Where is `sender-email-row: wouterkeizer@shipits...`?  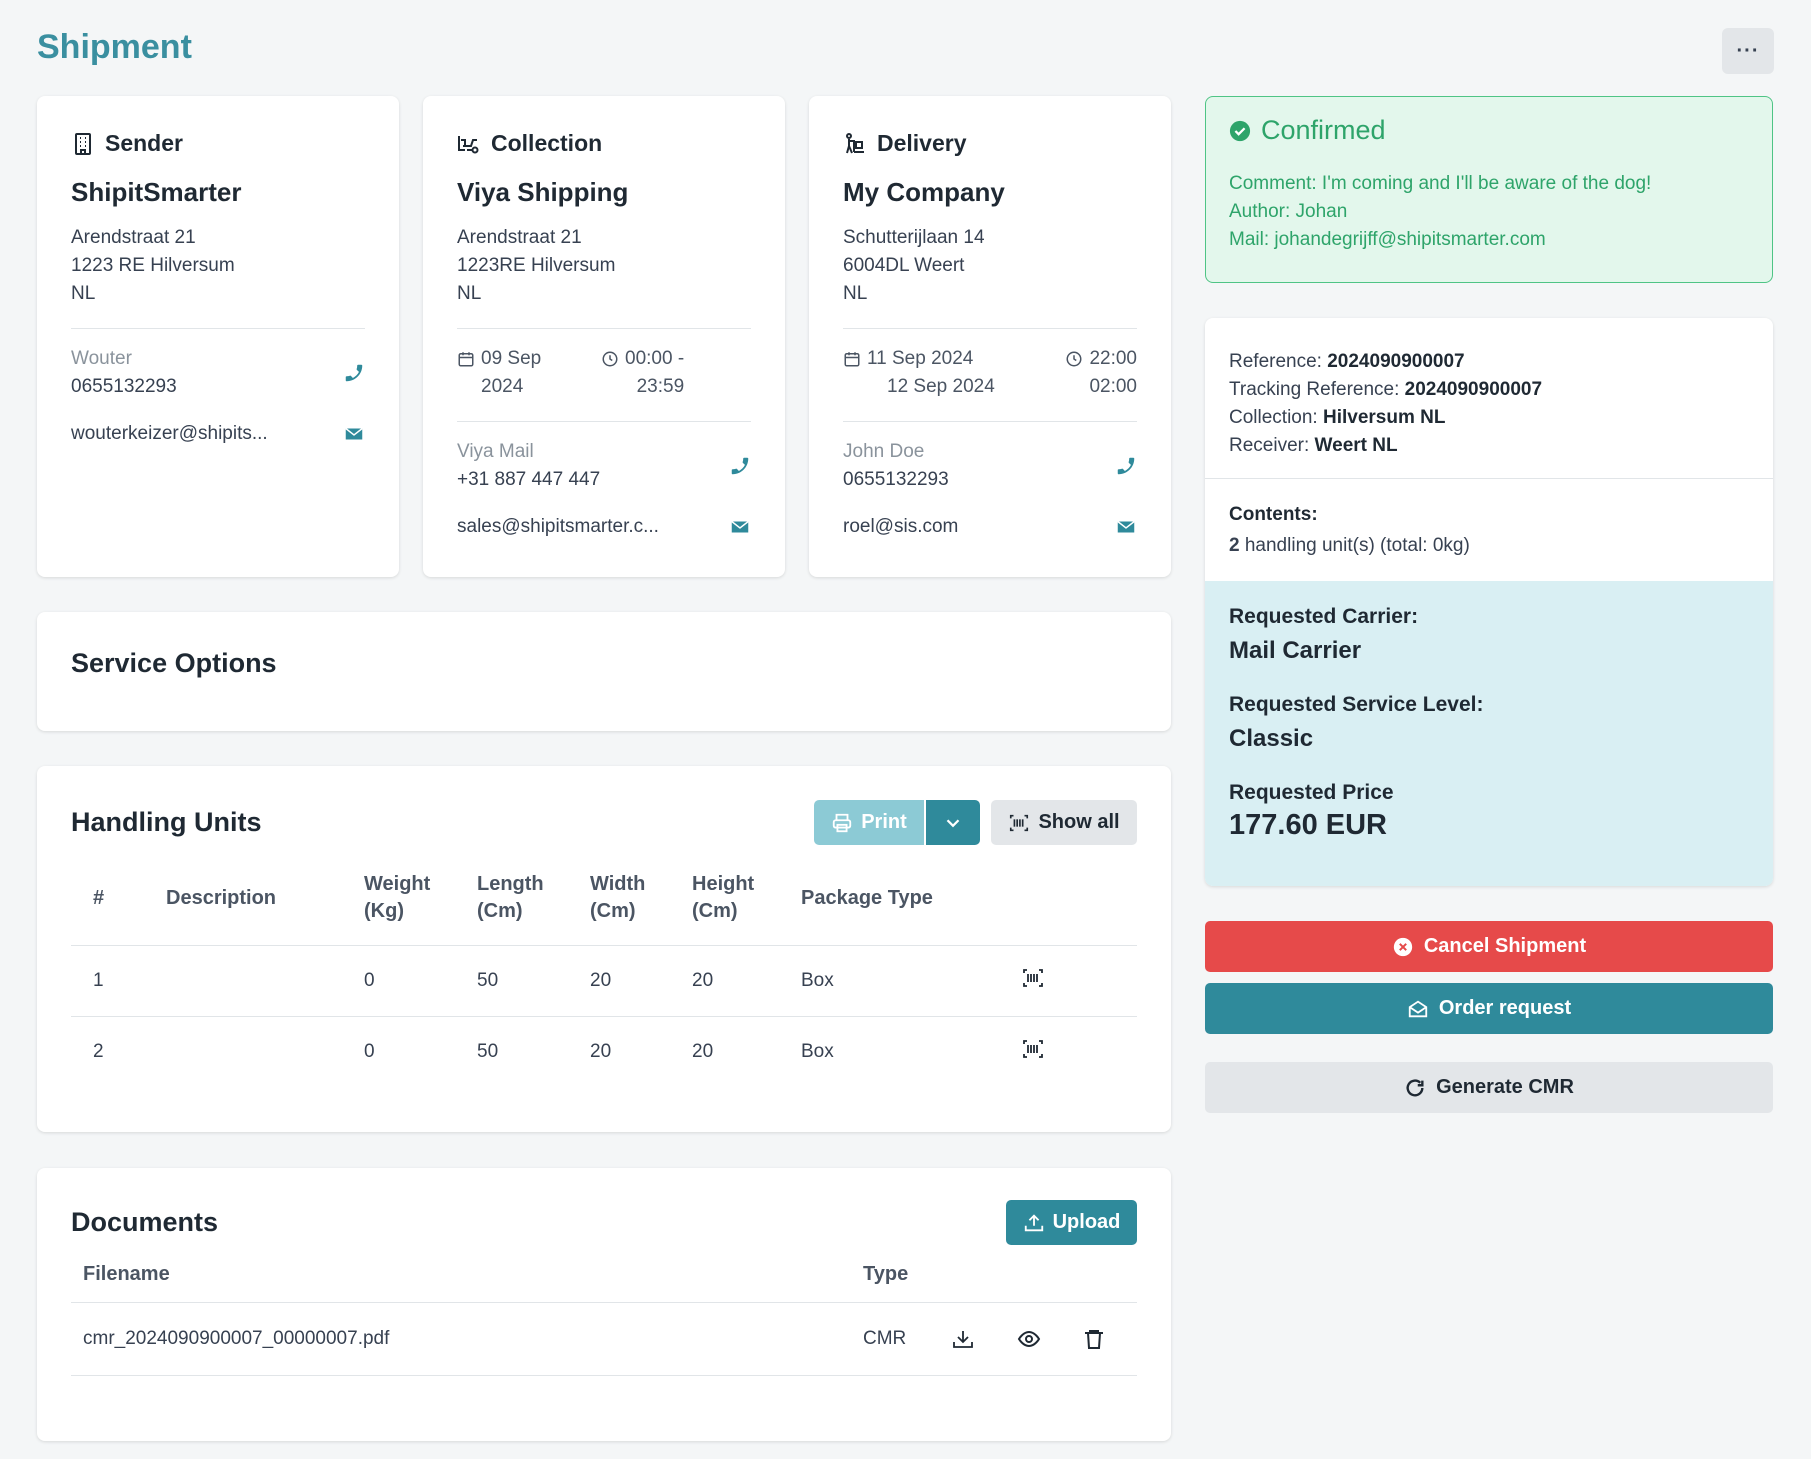 sender-email-row: wouterkeizer@shipits... is located at coordinates (218, 434).